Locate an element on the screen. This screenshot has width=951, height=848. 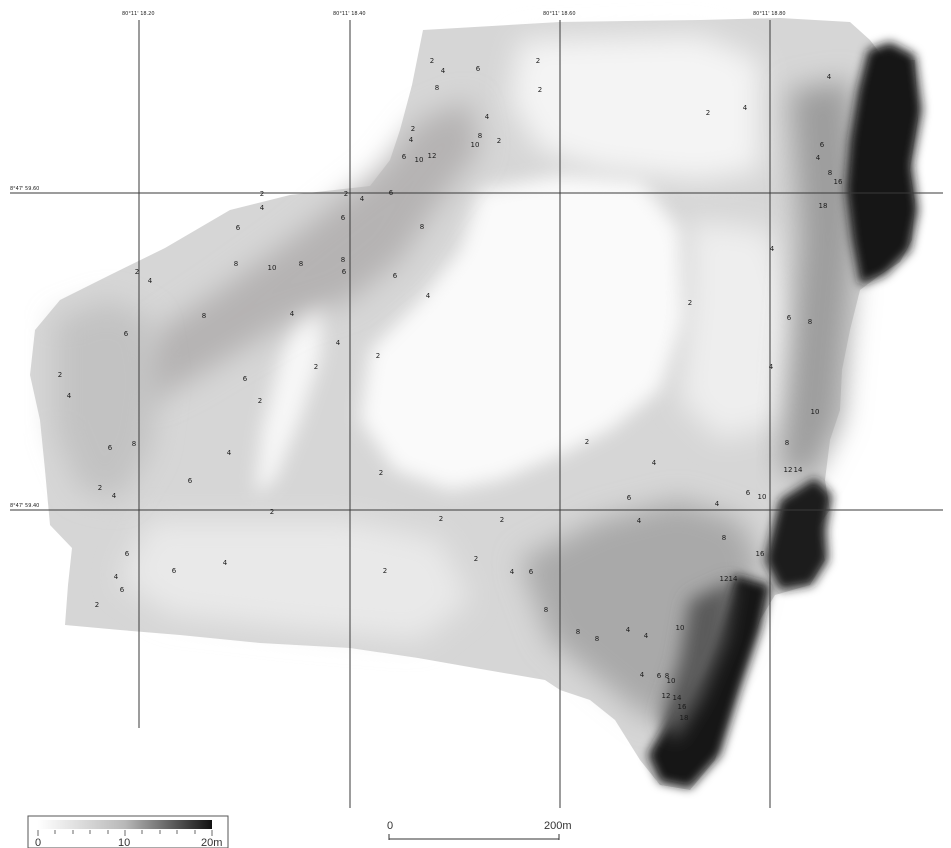
deep-zone-southeast is located at coordinates (709, 681).